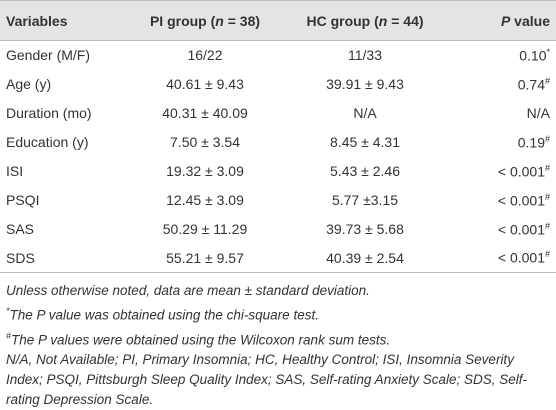  I want to click on table-cell: 5.77 ±3.15, so click(365, 200).